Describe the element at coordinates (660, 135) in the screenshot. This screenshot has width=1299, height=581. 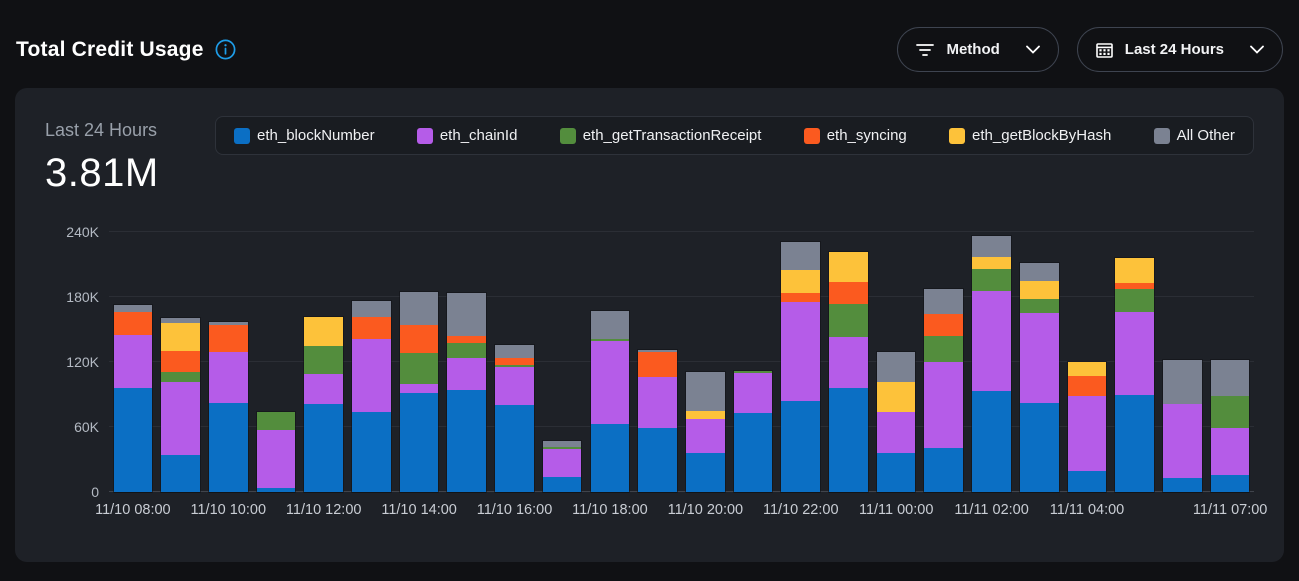
I see `legend-item: eth_getTransactionReceipt` at that location.